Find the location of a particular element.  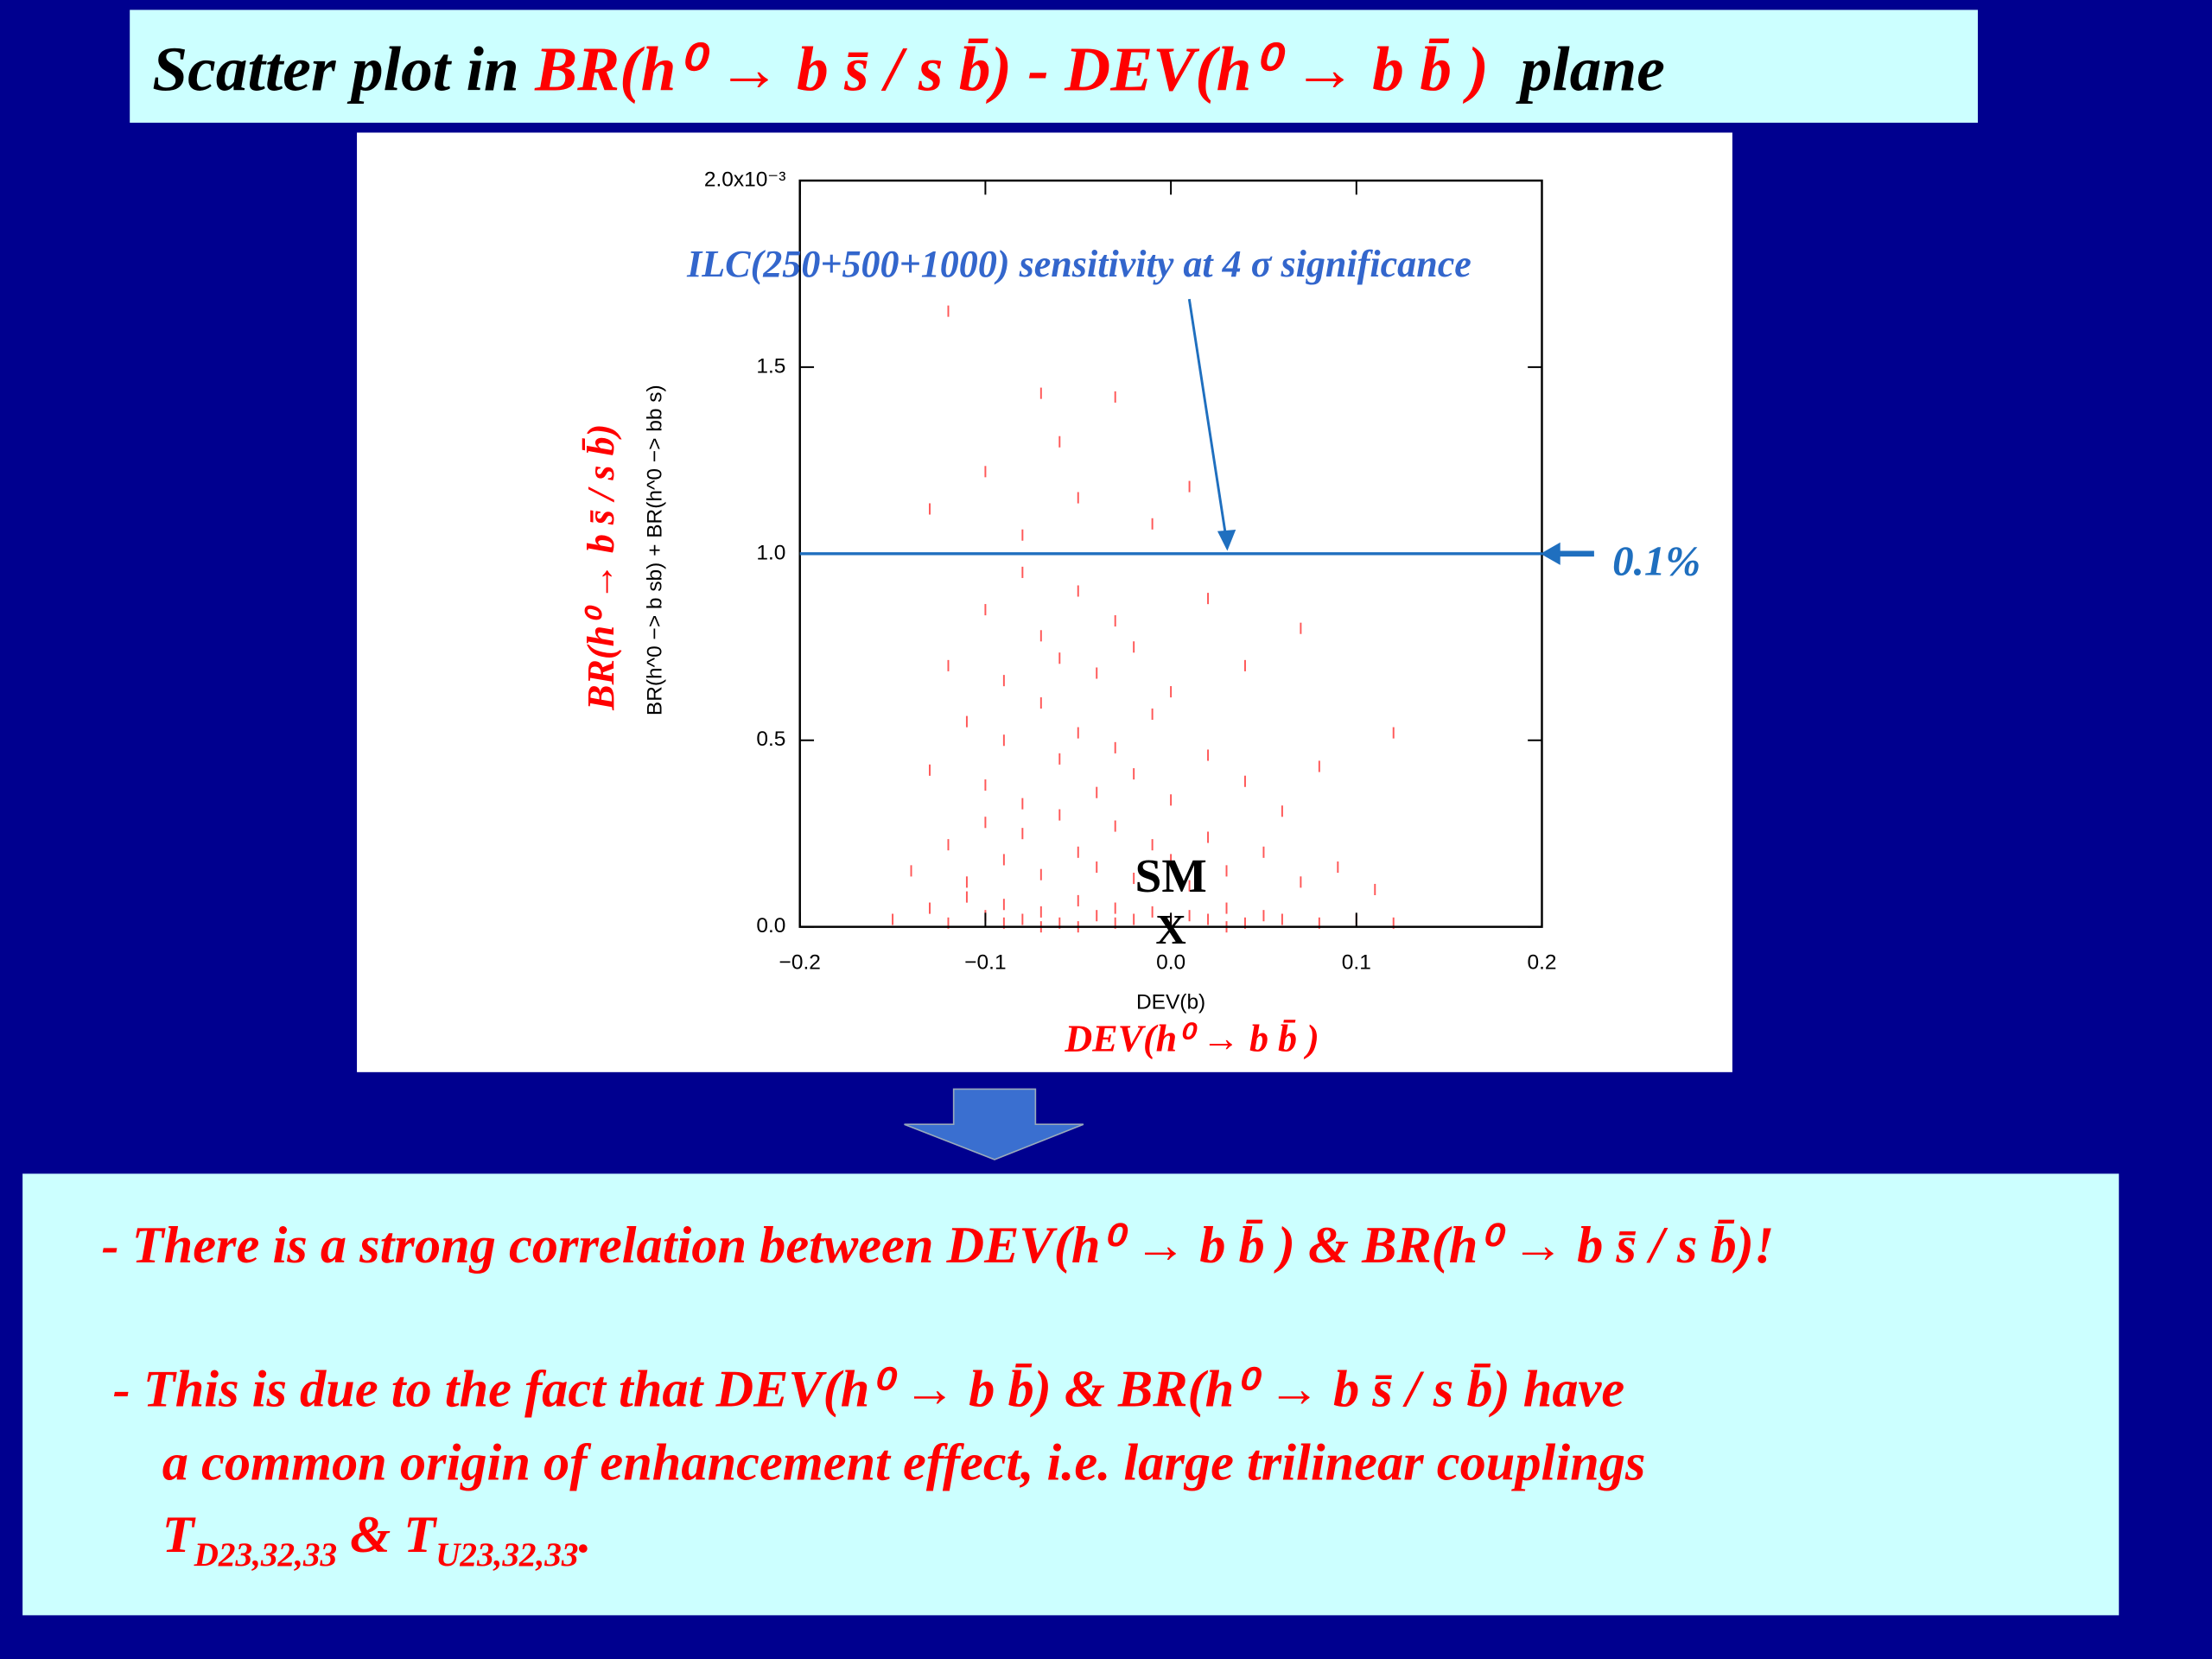

title-part: BR(h⁰ → b s̄ / s b̄) - DEV(h⁰ → b b̄ ) is located at coordinates (1011, 69).